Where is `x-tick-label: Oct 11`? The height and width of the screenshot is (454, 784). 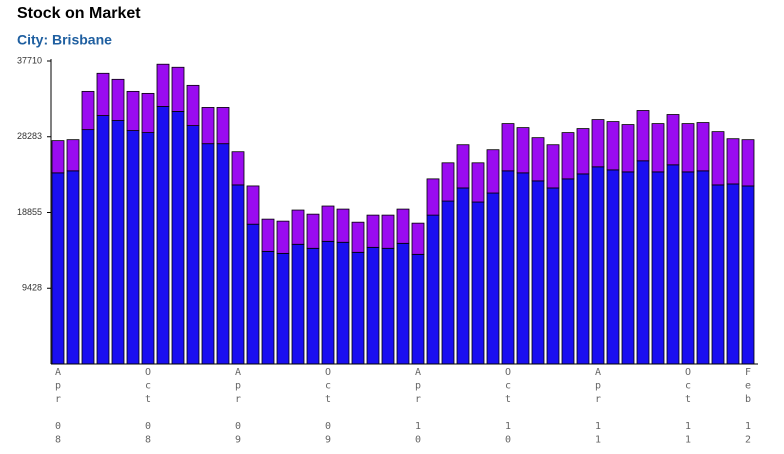
x-tick-label: Oct 11 is located at coordinates (688, 407).